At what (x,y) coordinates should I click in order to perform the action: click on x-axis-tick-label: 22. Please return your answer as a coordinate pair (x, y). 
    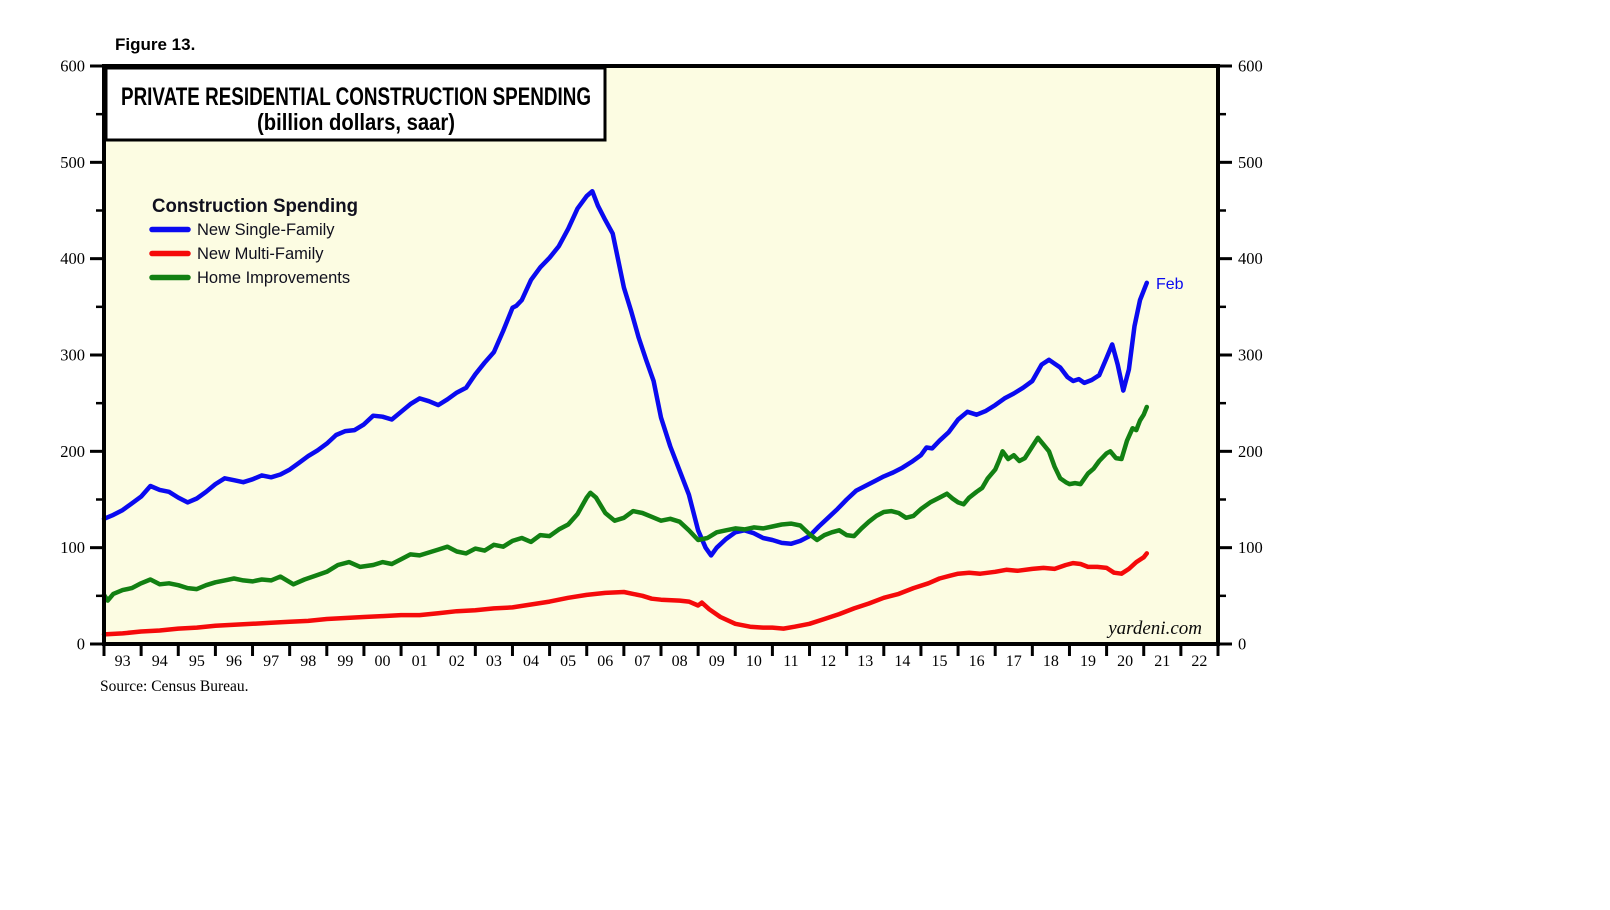
    Looking at the image, I should click on (1199, 661).